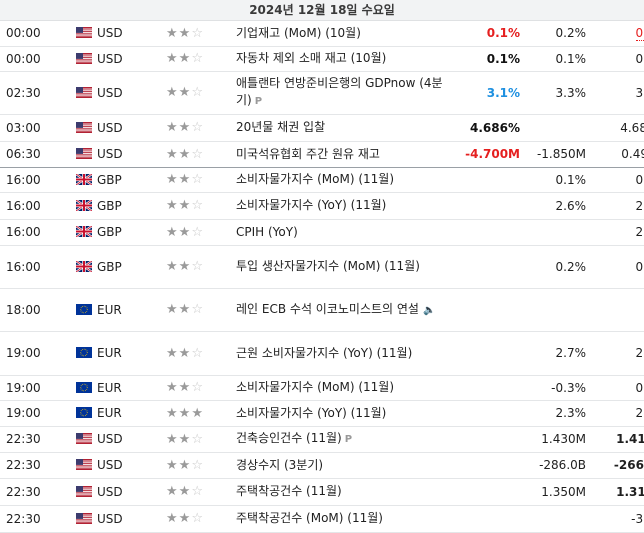  I want to click on forecast-value: -286.0B, so click(561, 465).